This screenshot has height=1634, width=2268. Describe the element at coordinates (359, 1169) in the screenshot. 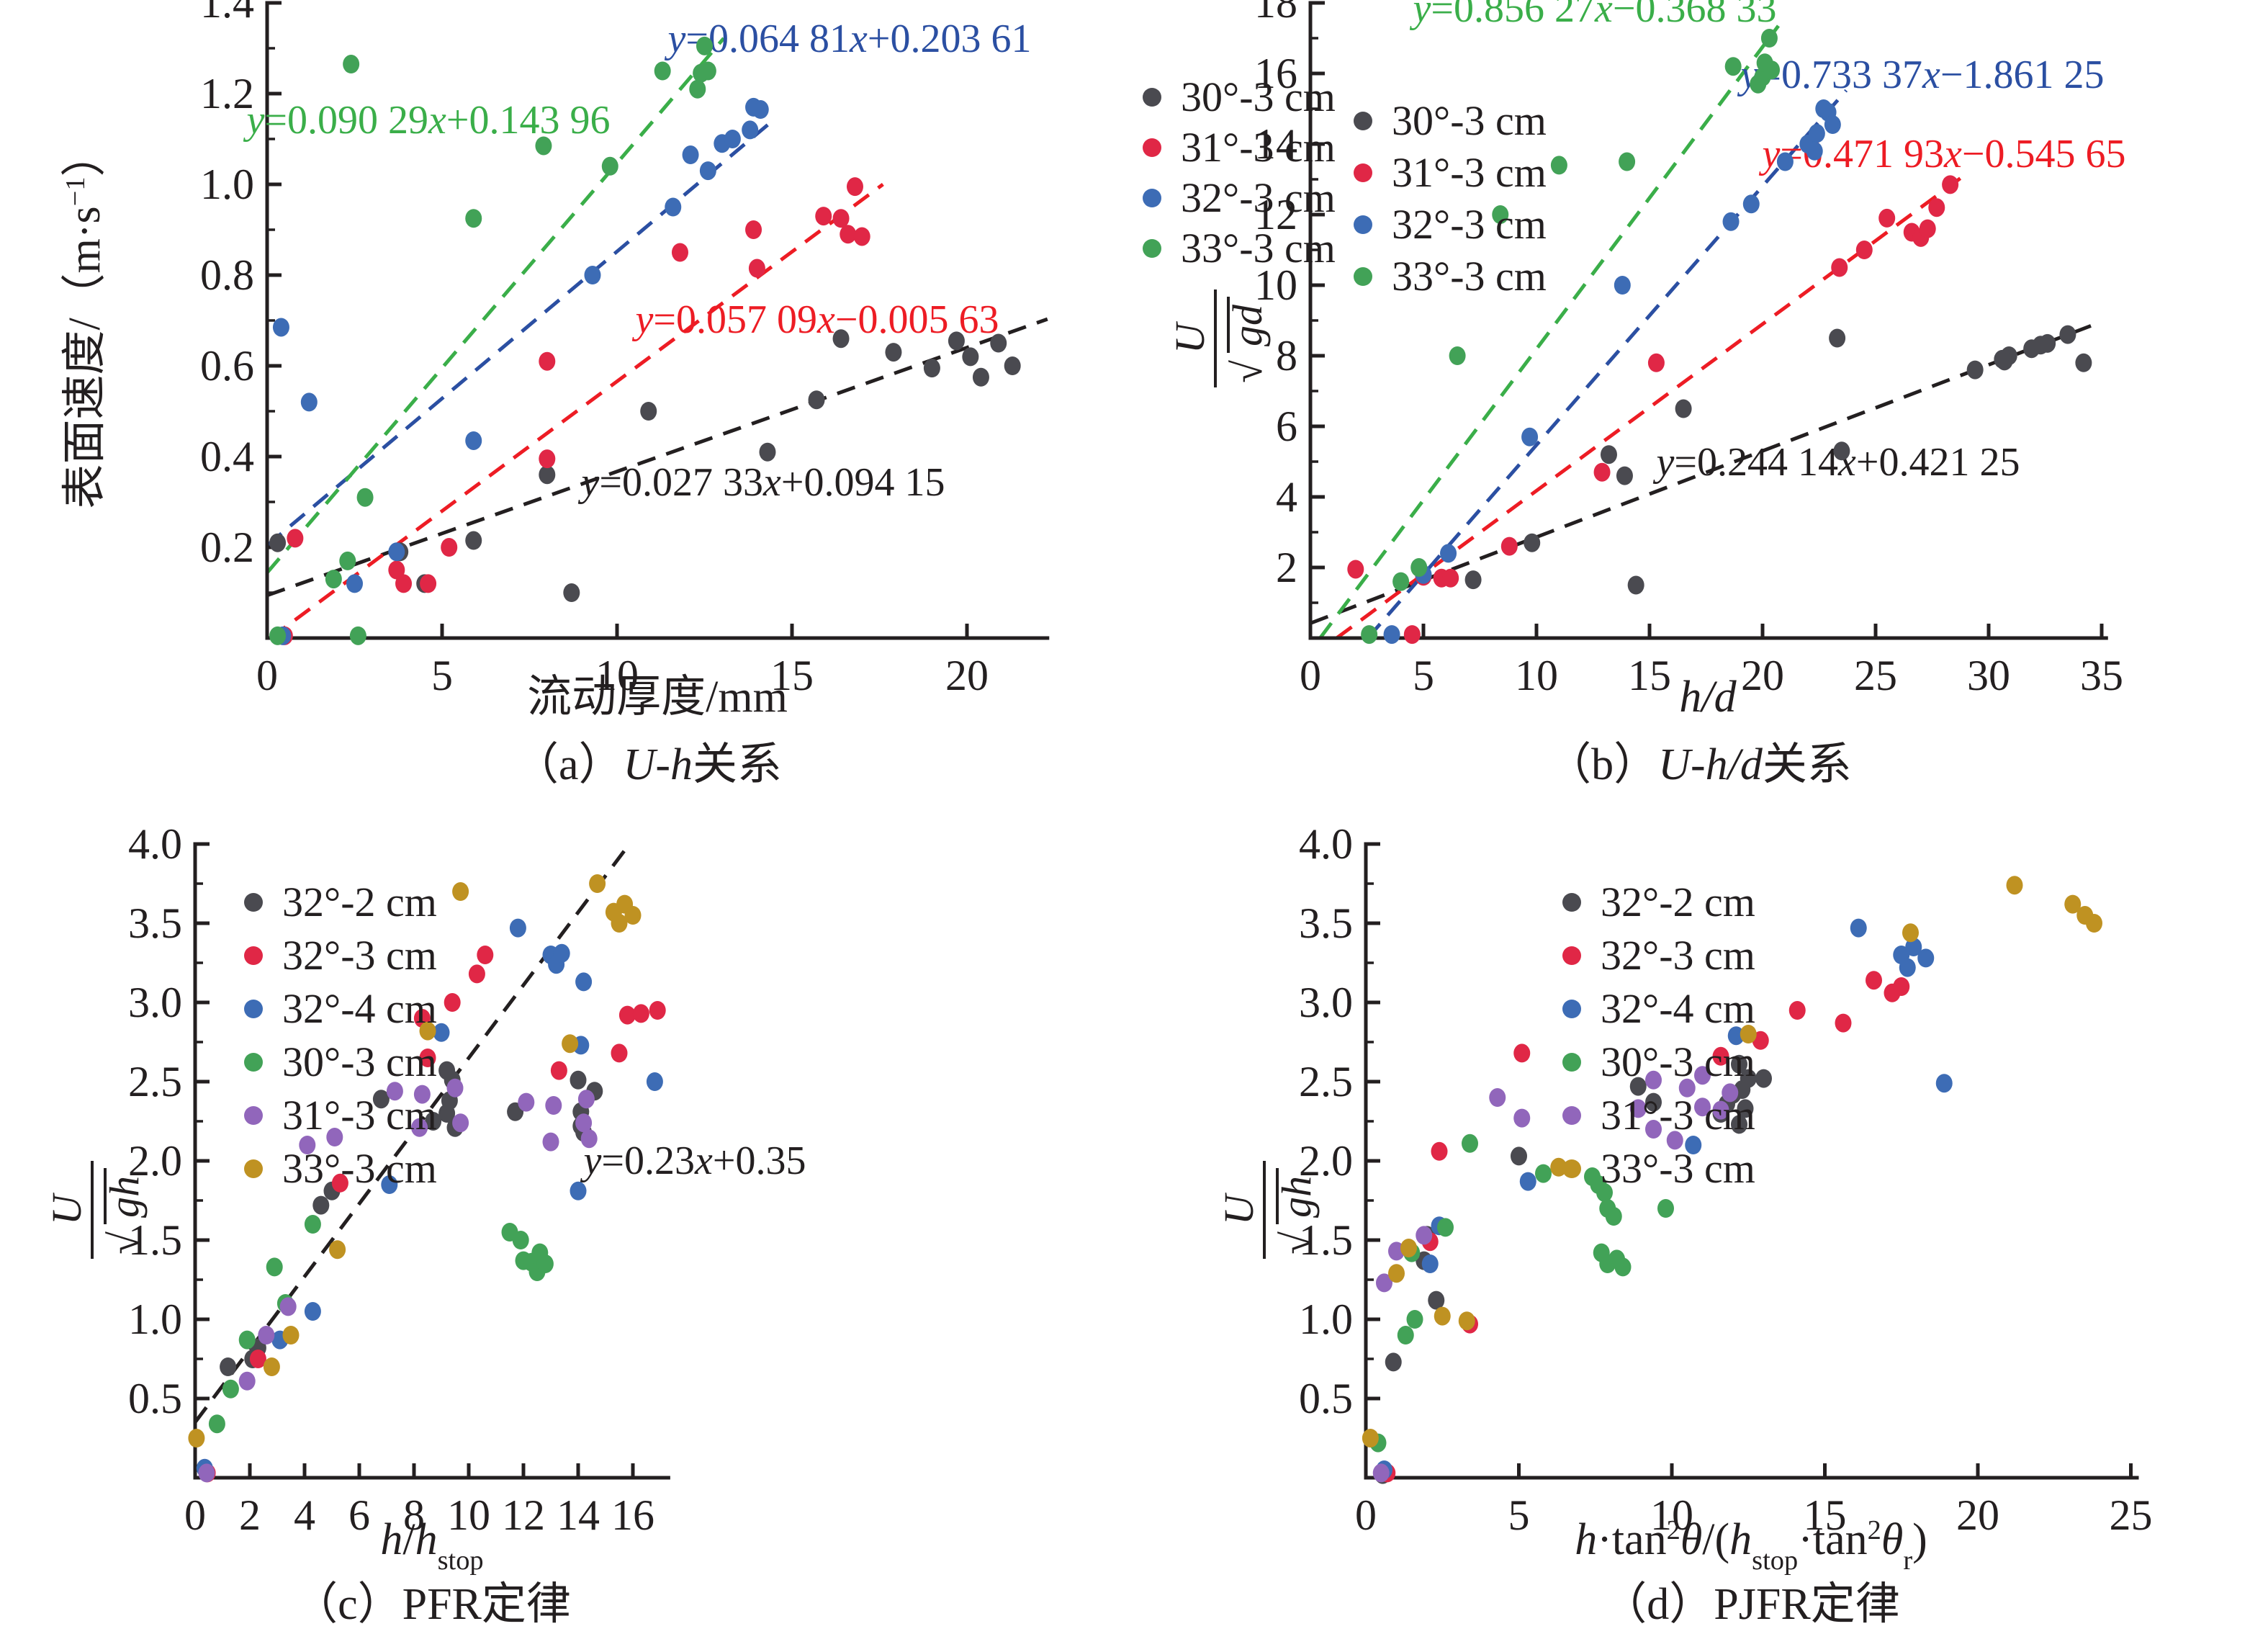

I see `legend-item-label: 33°-3 cm` at that location.